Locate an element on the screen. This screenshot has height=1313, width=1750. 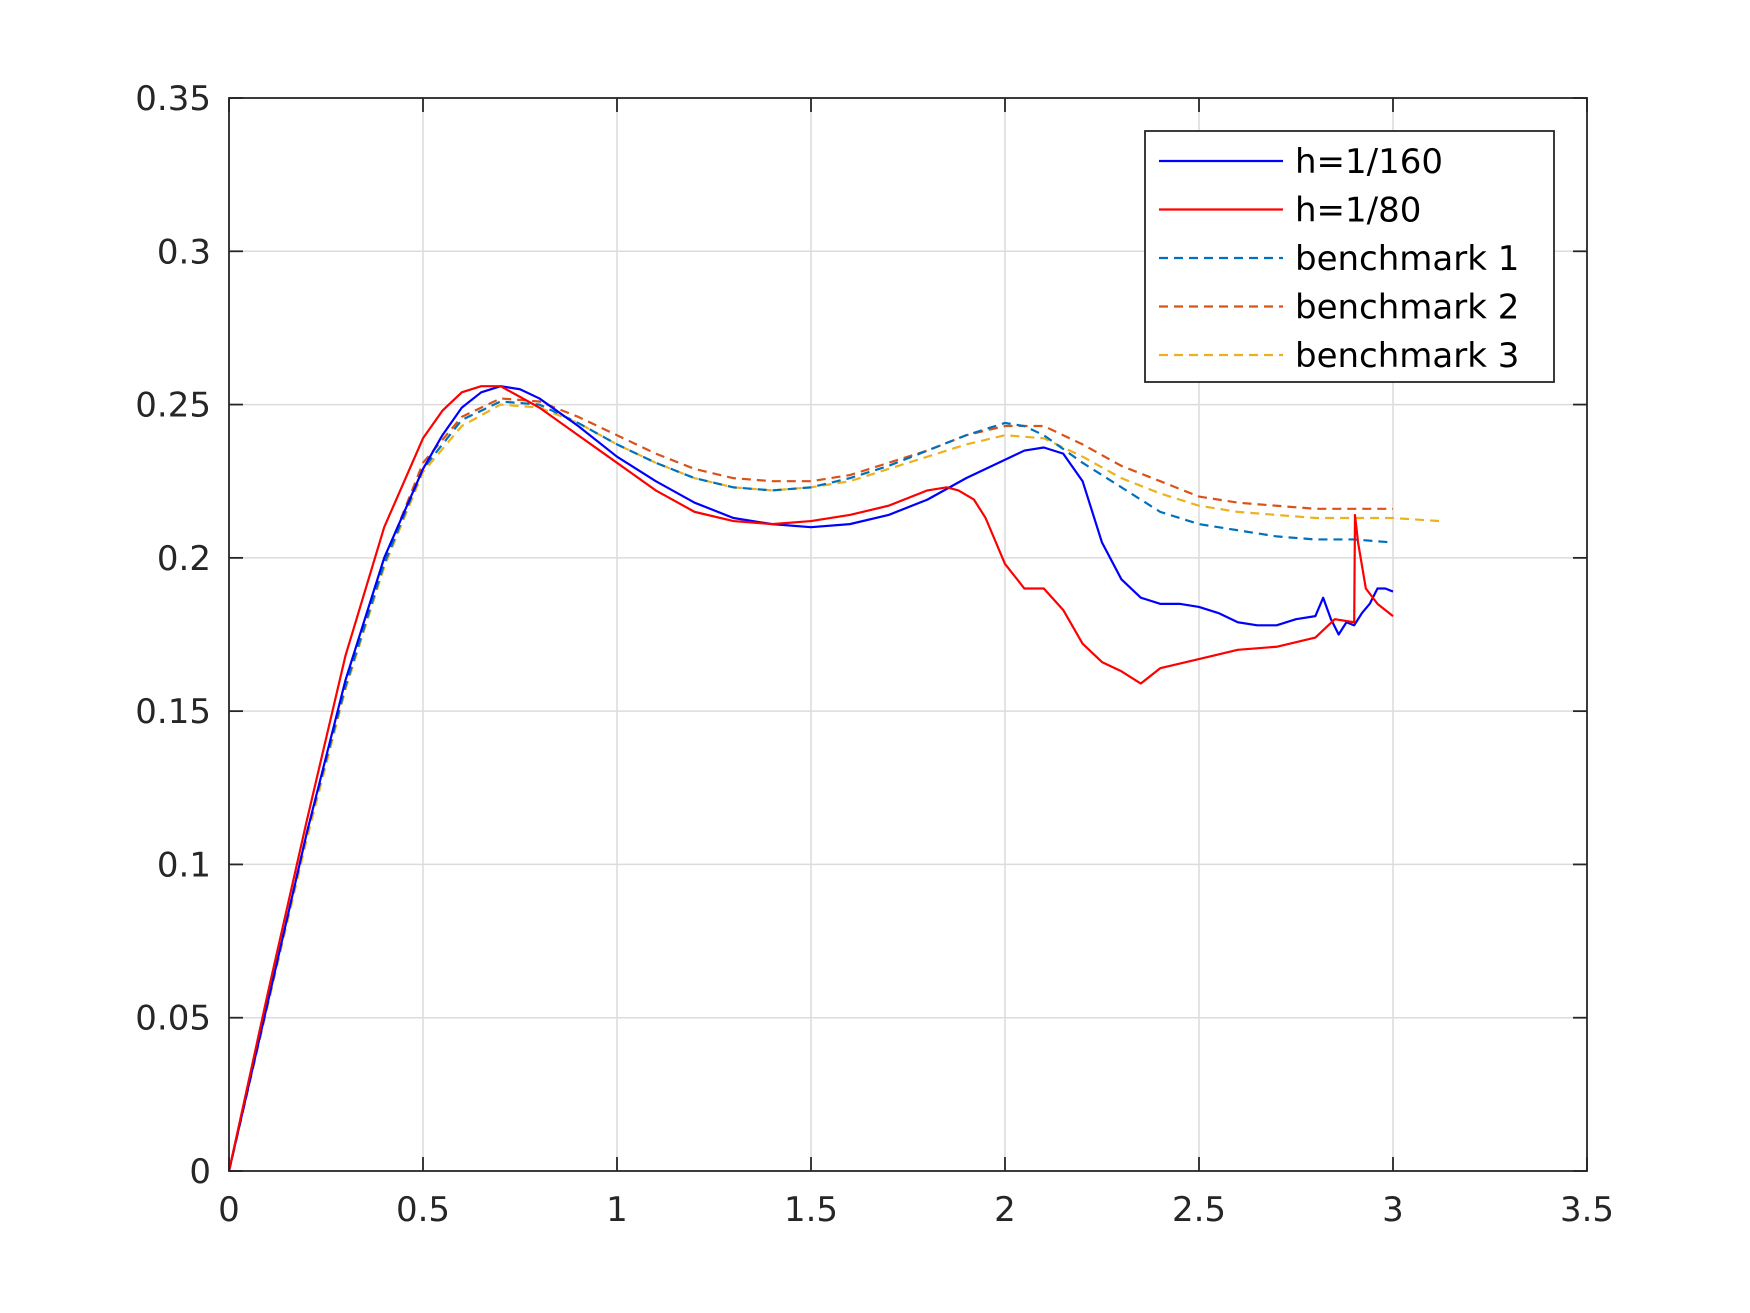
y-tick-label: 0 is located at coordinates (200, 1172).